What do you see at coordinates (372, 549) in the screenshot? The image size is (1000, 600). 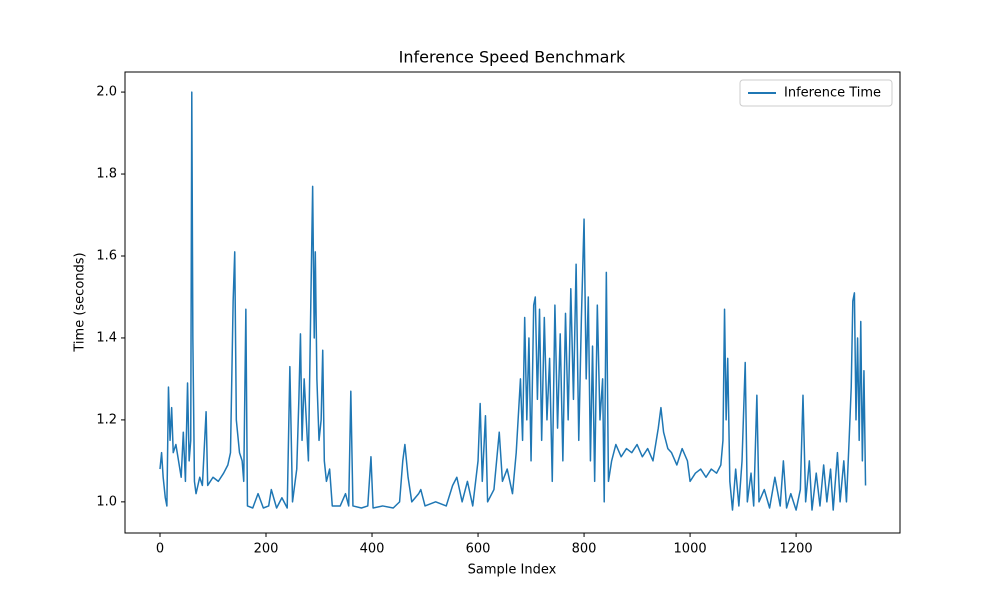 I see `x-tick-label: 400` at bounding box center [372, 549].